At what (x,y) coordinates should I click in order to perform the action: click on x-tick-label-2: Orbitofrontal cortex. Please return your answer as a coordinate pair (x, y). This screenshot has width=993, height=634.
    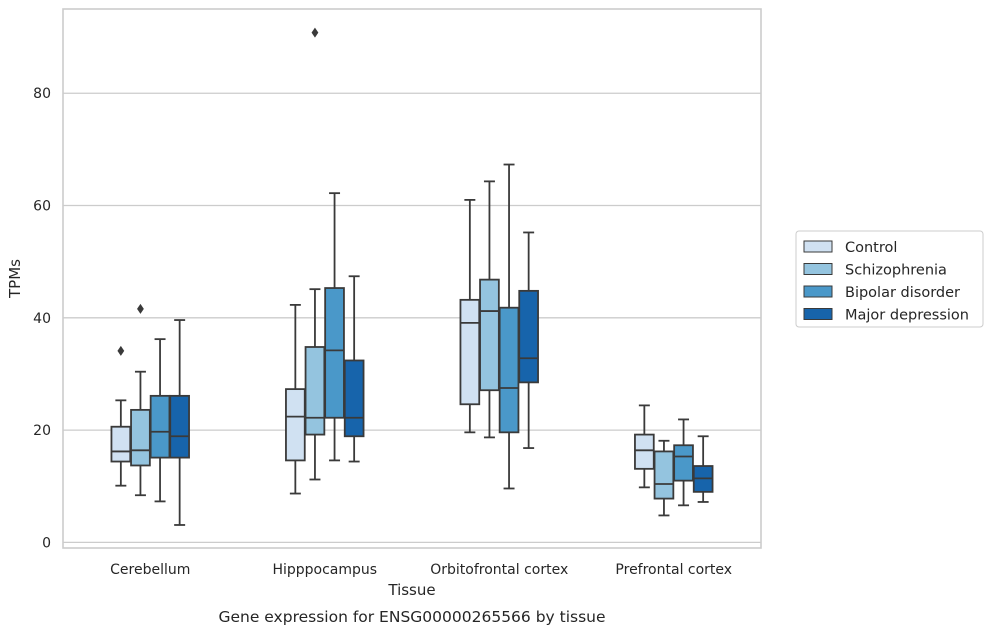
    Looking at the image, I should click on (499, 570).